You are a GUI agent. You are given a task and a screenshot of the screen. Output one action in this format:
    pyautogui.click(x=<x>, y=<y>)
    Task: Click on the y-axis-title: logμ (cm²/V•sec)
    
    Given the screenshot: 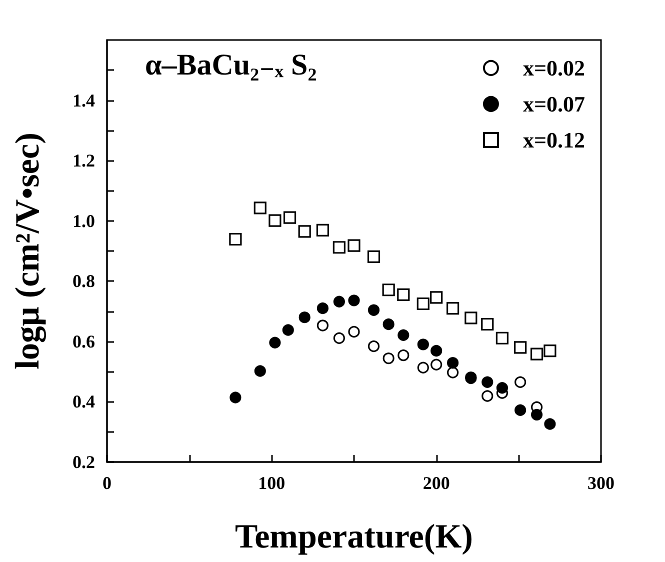 What is the action you would take?
    pyautogui.click(x=28, y=251)
    